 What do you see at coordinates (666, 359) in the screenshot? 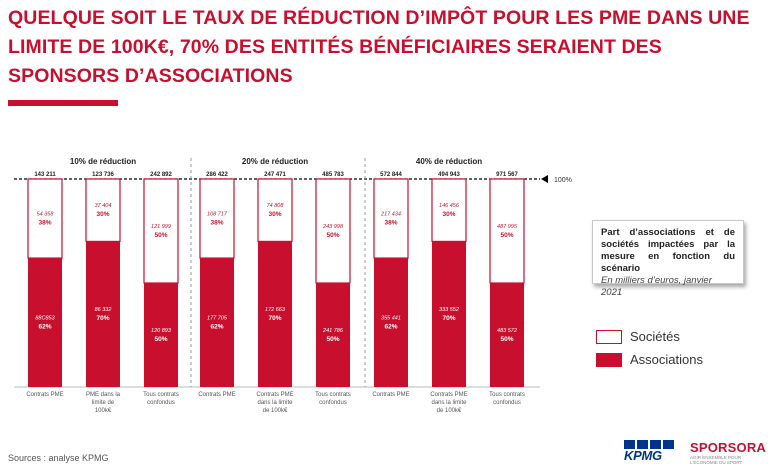
I see `legend-label-associations: Associations` at bounding box center [666, 359].